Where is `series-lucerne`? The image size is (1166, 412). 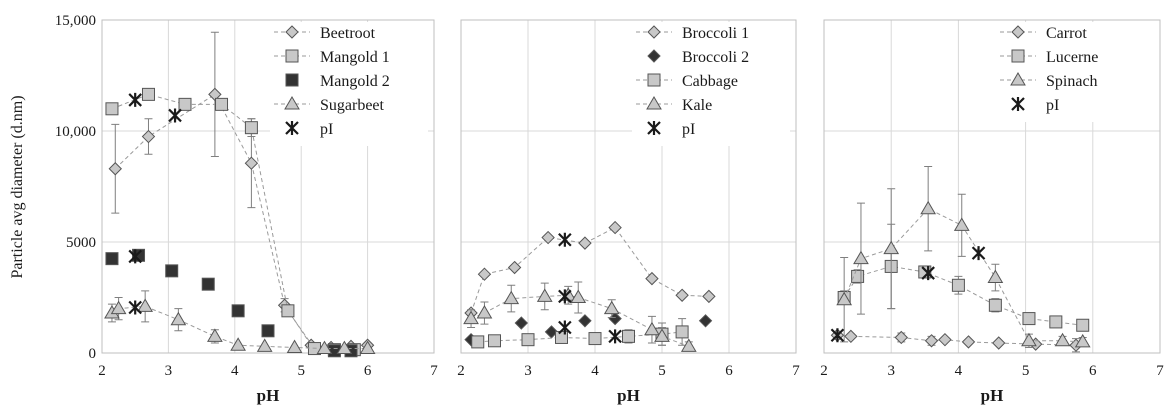 series-lucerne is located at coordinates (963, 277).